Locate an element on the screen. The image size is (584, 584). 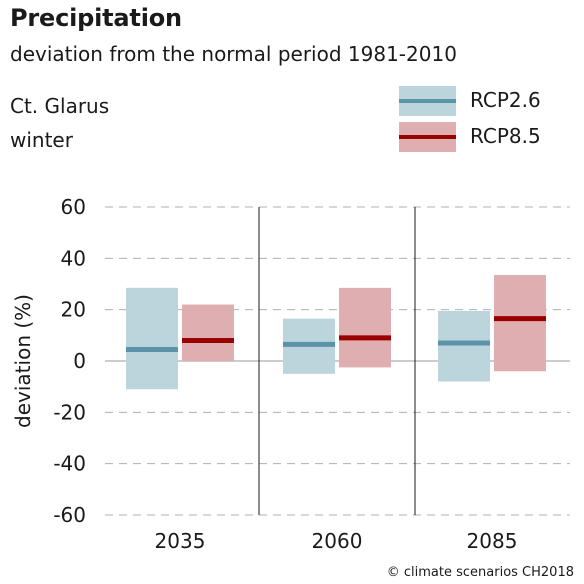
y-tick-label: 60 is located at coordinates (73, 207).